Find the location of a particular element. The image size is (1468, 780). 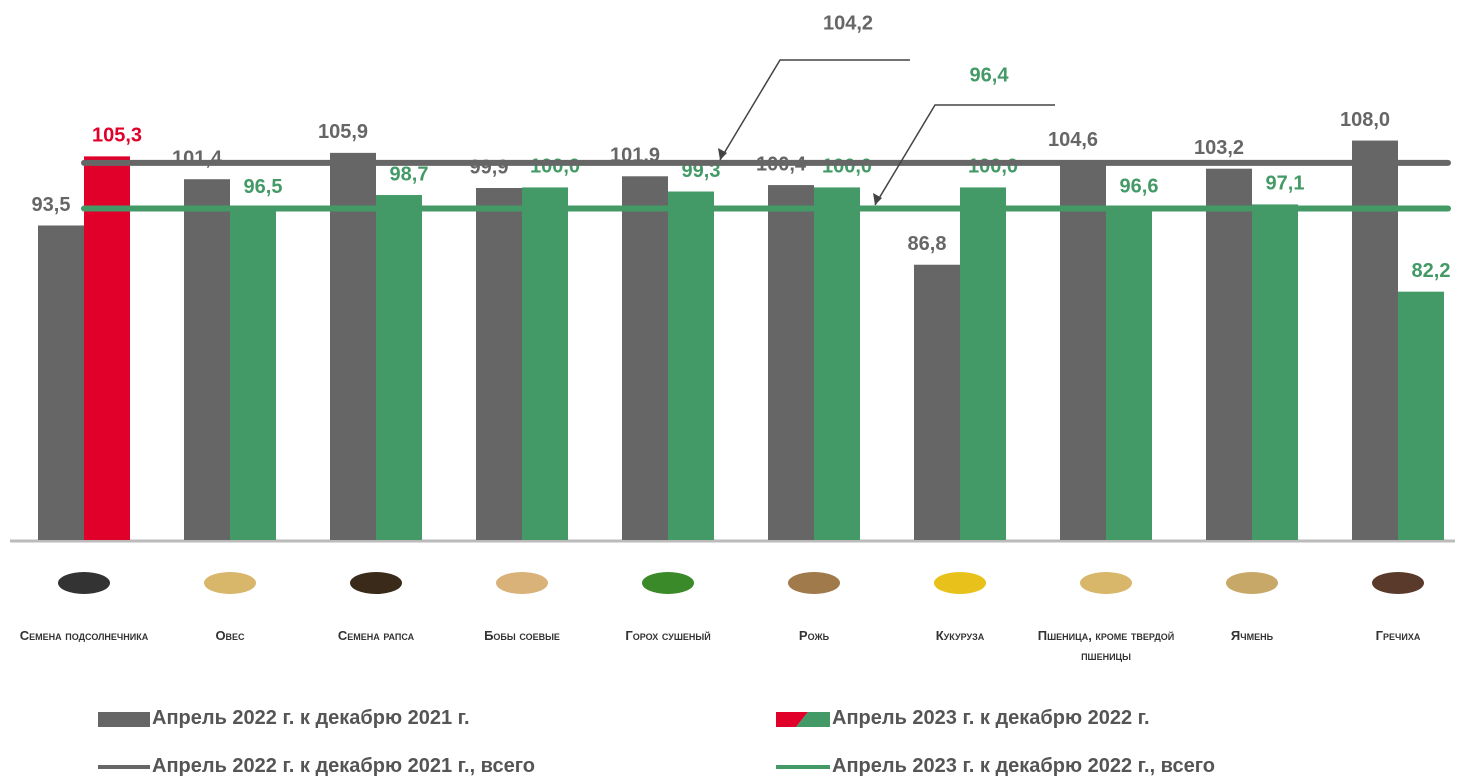

x-tick-label: Овес is located at coordinates (230, 635).